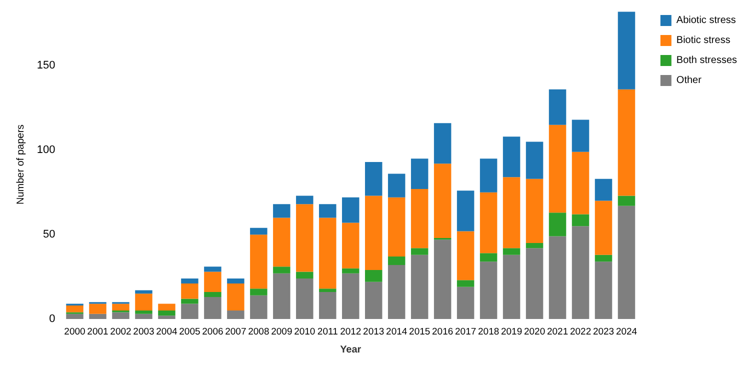  Describe the element at coordinates (703, 40) in the screenshot. I see `legend-label: Biotic stress` at that location.